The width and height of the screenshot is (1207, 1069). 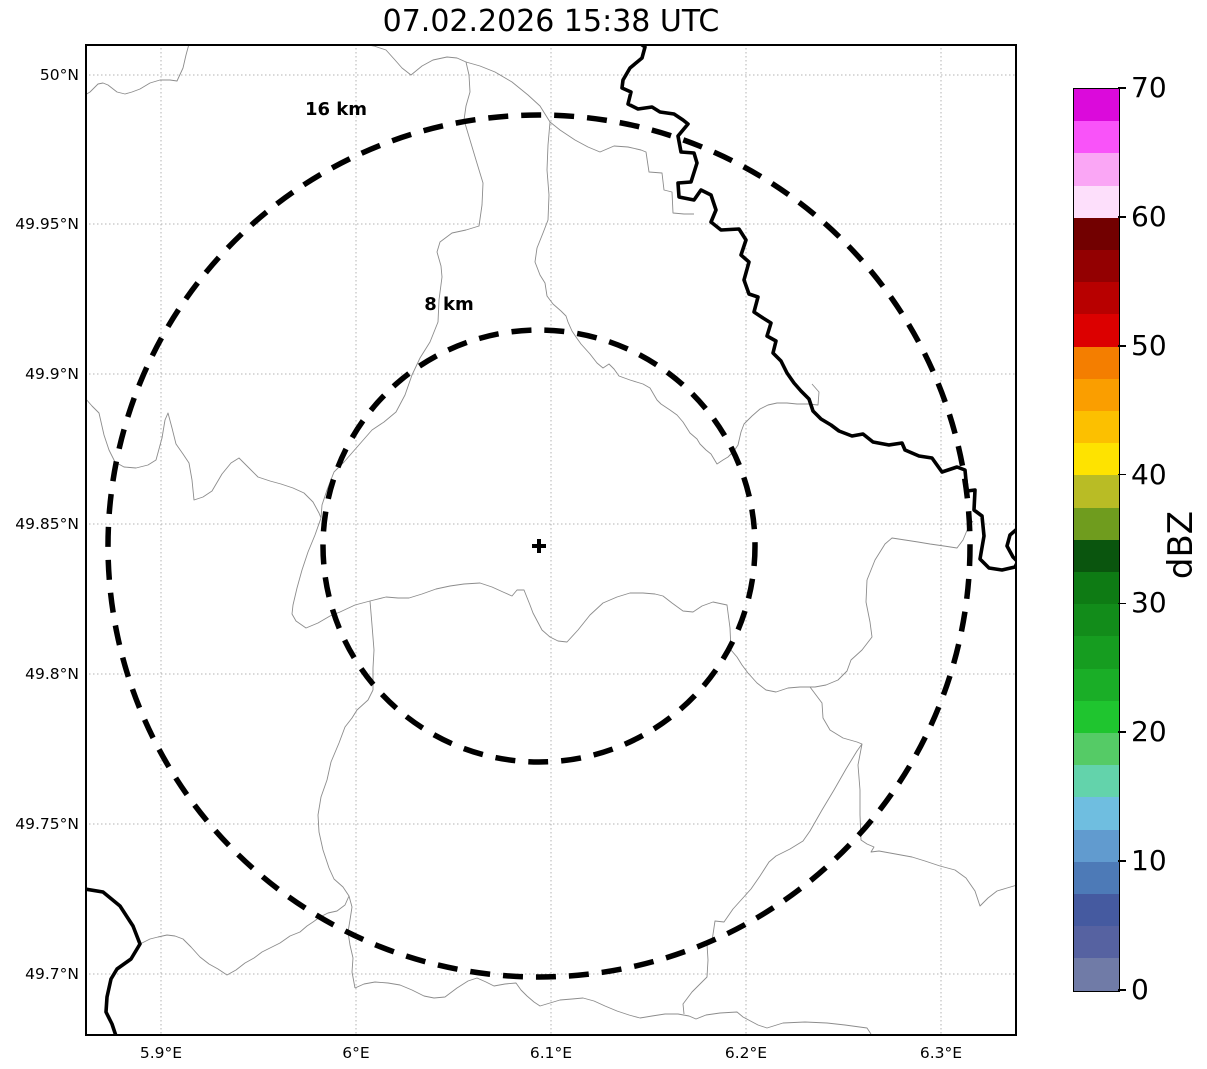 I want to click on colorbar-tick-label: 0, so click(x=1140, y=989).